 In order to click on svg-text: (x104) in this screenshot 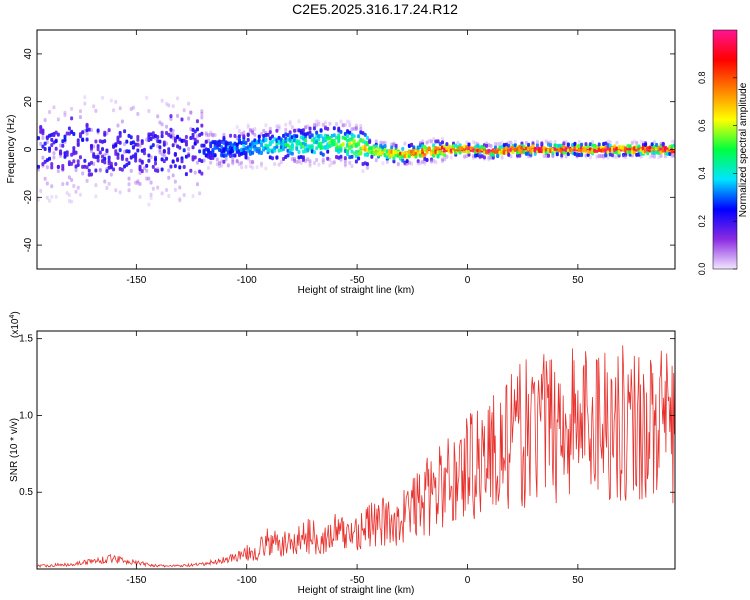, I will do `click(15, 324)`.